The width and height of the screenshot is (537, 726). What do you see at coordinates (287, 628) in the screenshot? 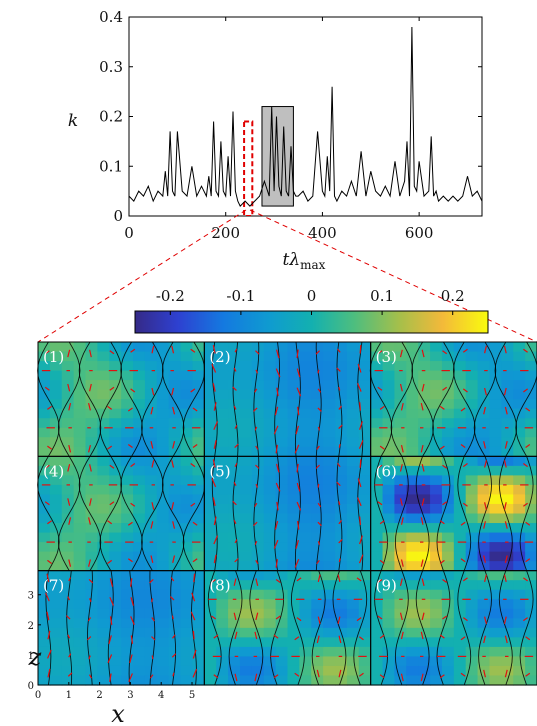
I see `velocity-arrows` at bounding box center [287, 628].